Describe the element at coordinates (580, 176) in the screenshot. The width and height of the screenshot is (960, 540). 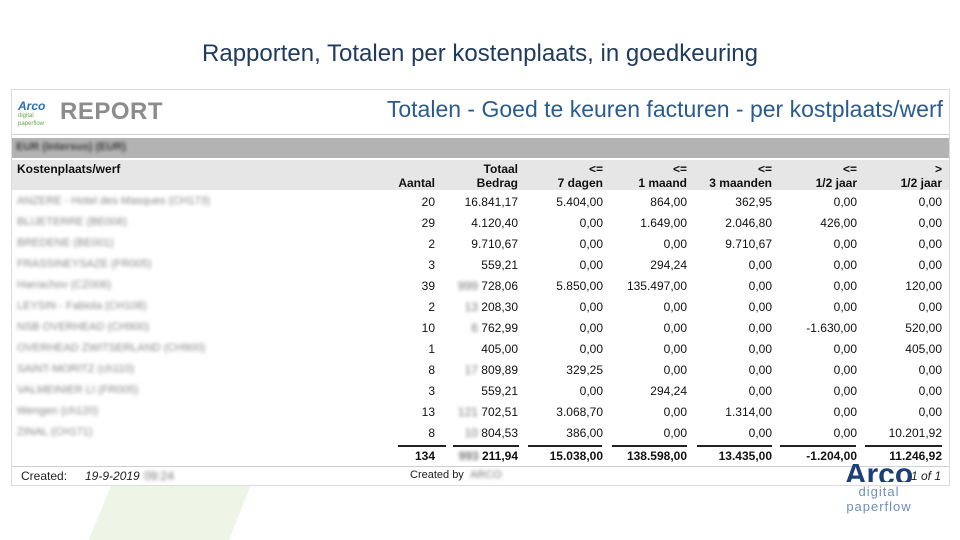
I see `col-header-7dagen: <= 7 dagen` at that location.